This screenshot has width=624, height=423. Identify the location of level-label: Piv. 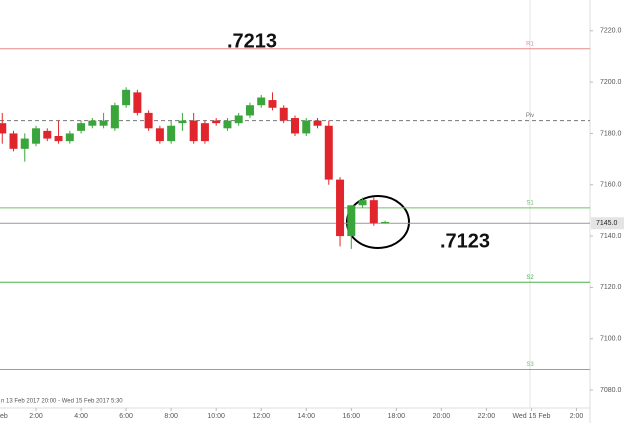
(530, 116).